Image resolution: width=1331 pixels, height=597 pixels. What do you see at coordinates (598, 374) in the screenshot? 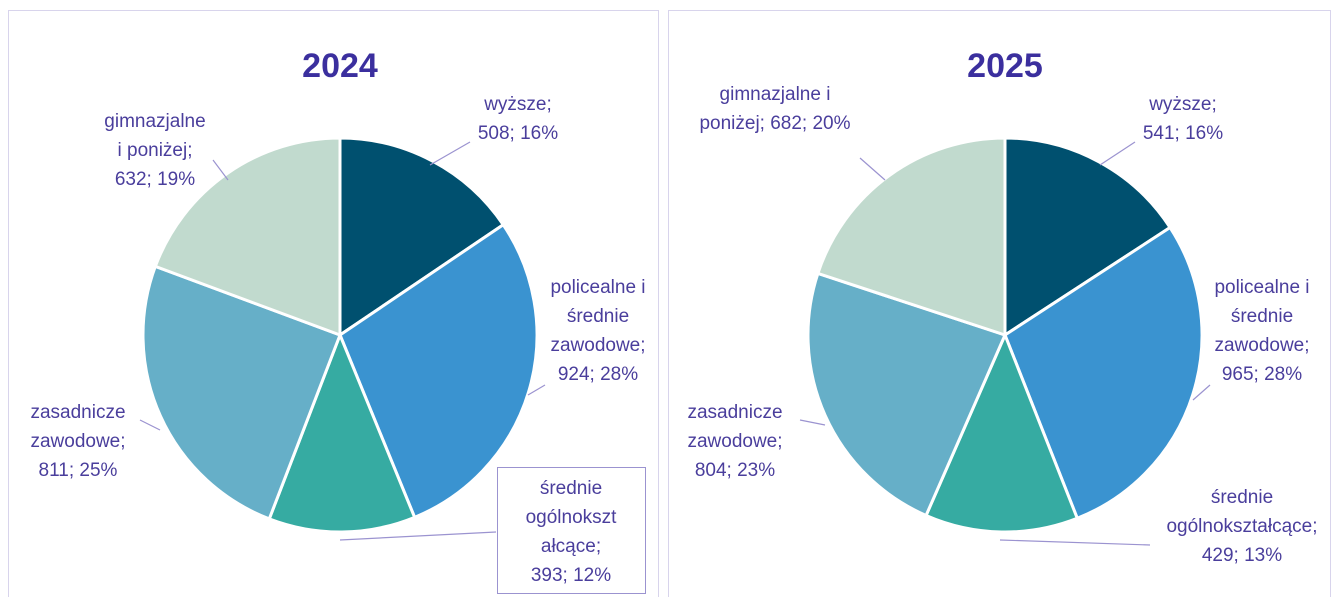
I see `data-label: 924; 28%` at bounding box center [598, 374].